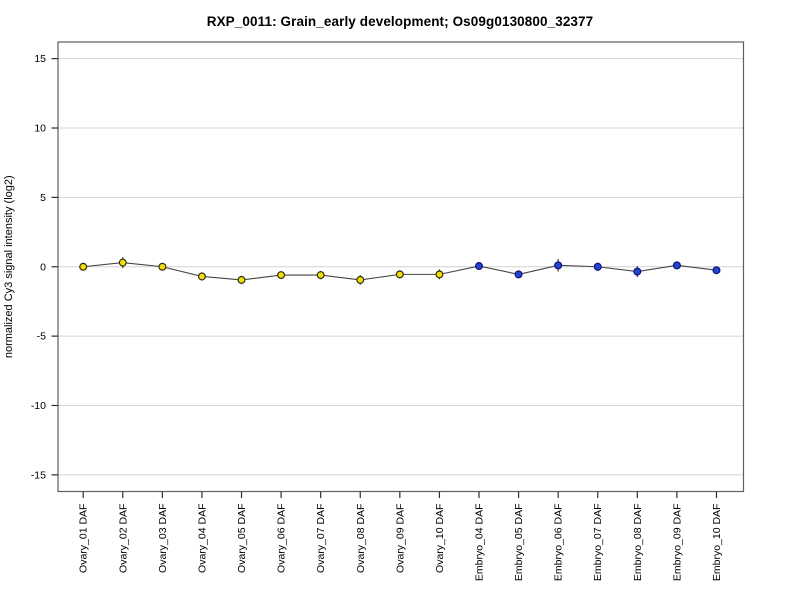  I want to click on x-tick-label: Ovary_02 DAF, so click(123, 538).